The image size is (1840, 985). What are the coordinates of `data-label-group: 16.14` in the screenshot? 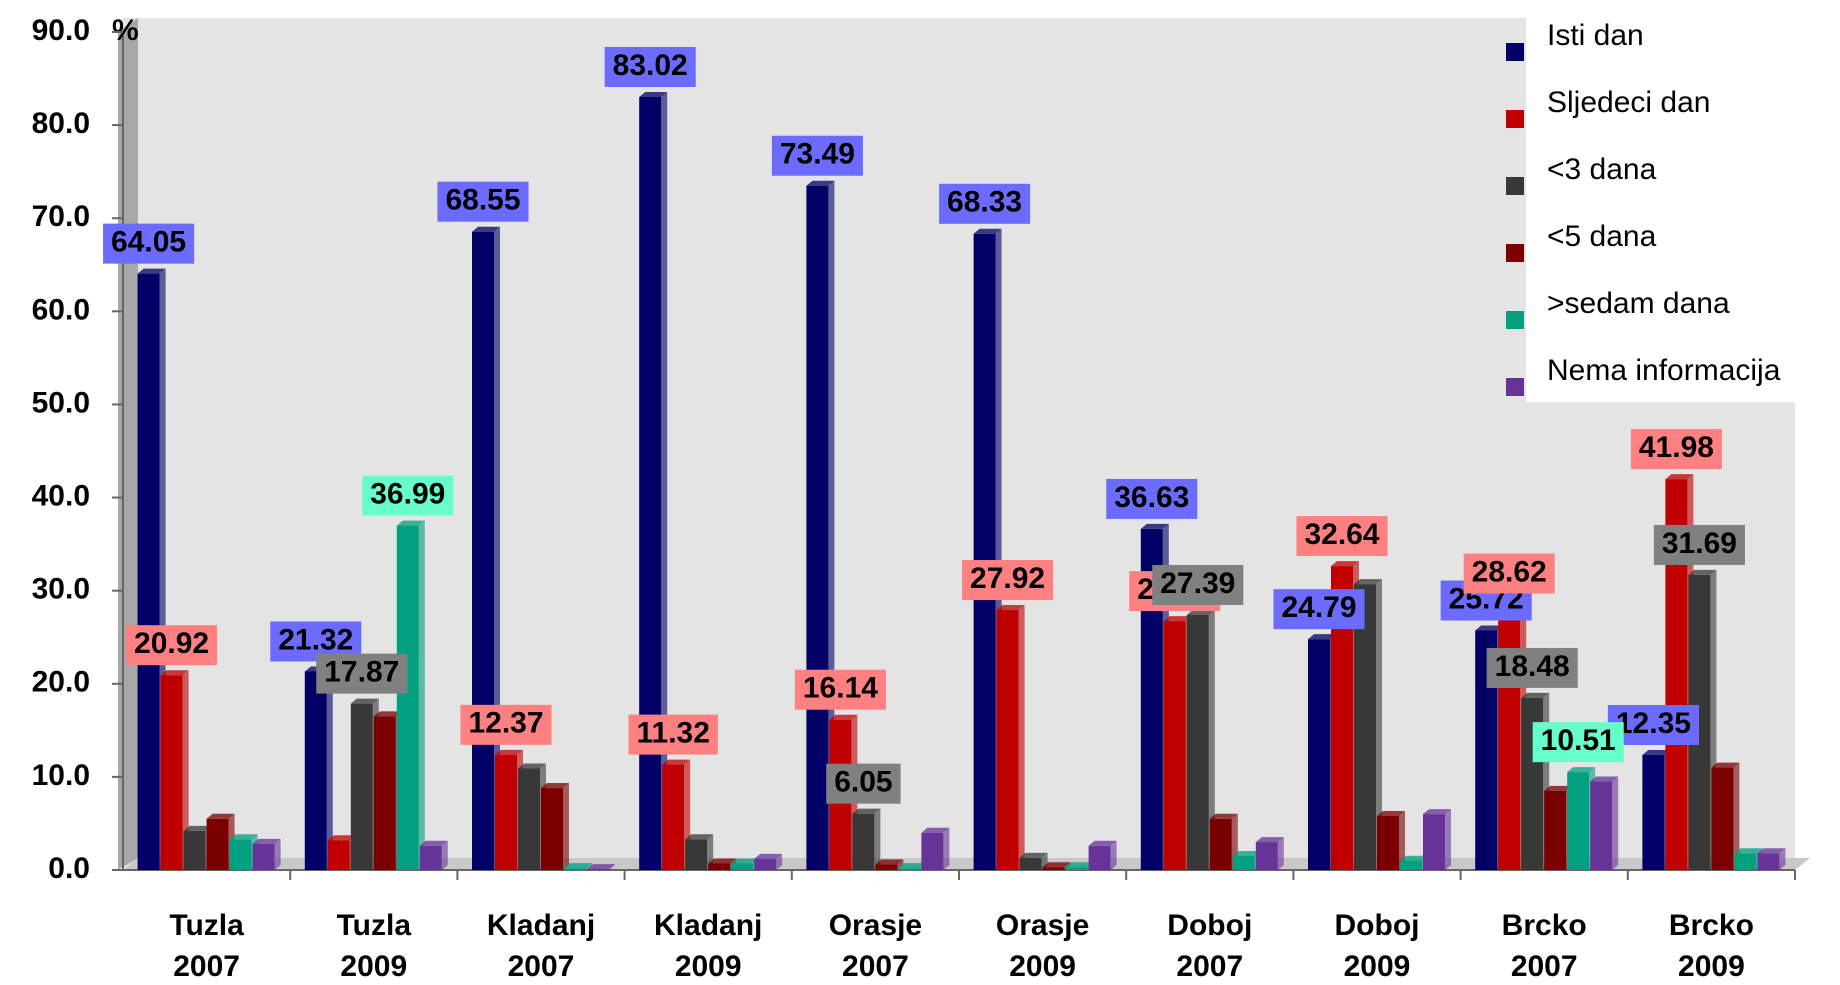 It's located at (840, 689).